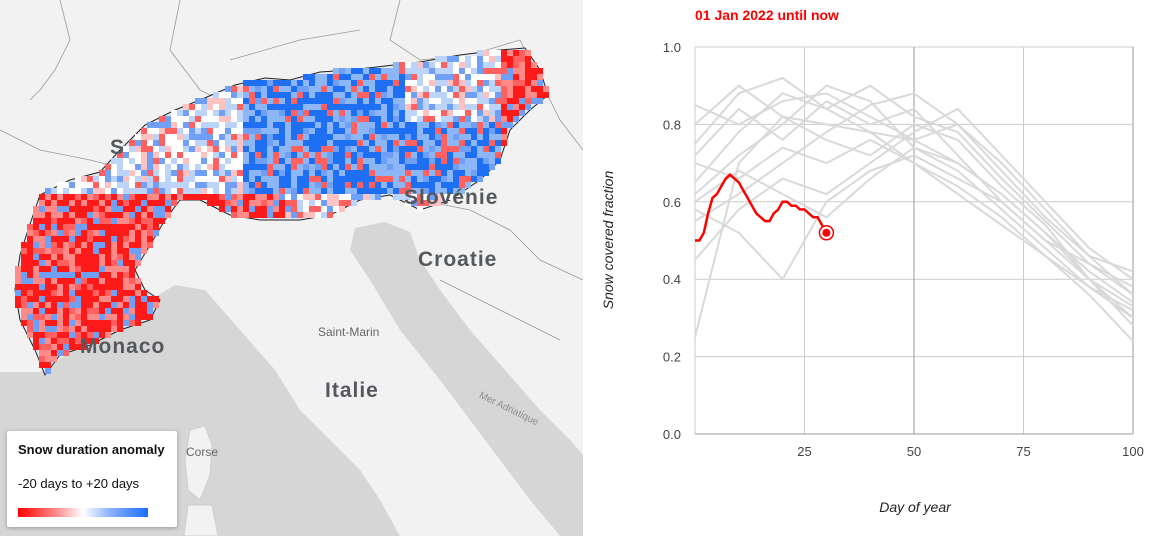 This screenshot has height=536, width=1152. What do you see at coordinates (91, 449) in the screenshot?
I see `legend-title: Snow duration anomaly` at bounding box center [91, 449].